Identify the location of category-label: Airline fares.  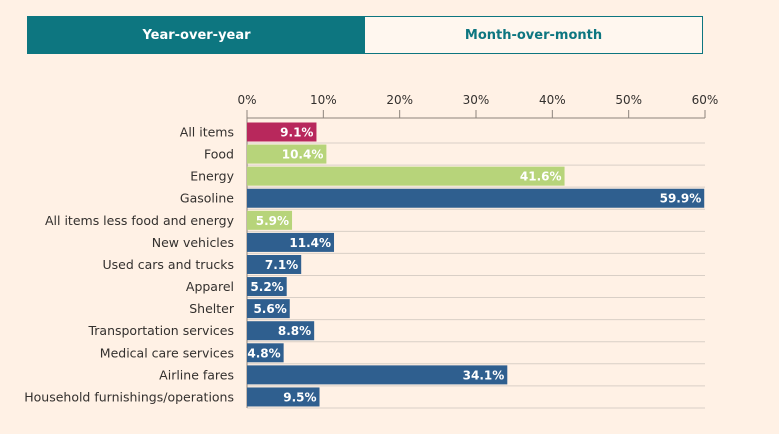
(196, 374).